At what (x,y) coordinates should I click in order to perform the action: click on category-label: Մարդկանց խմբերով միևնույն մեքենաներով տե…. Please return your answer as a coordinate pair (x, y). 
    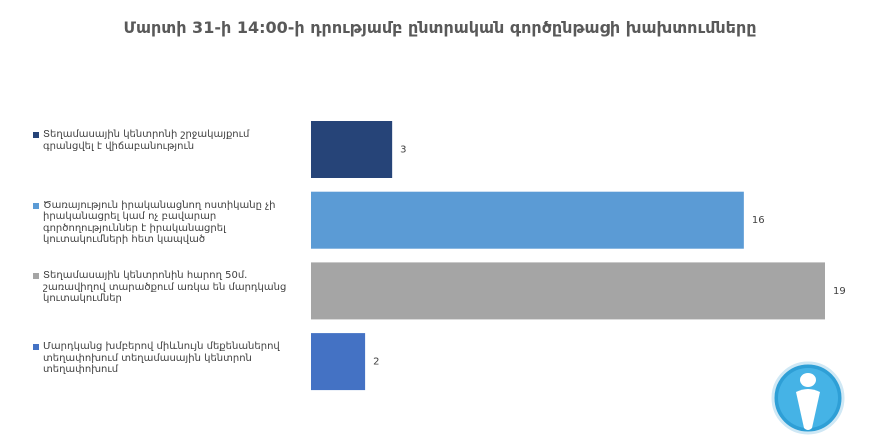
    Looking at the image, I should click on (161, 358).